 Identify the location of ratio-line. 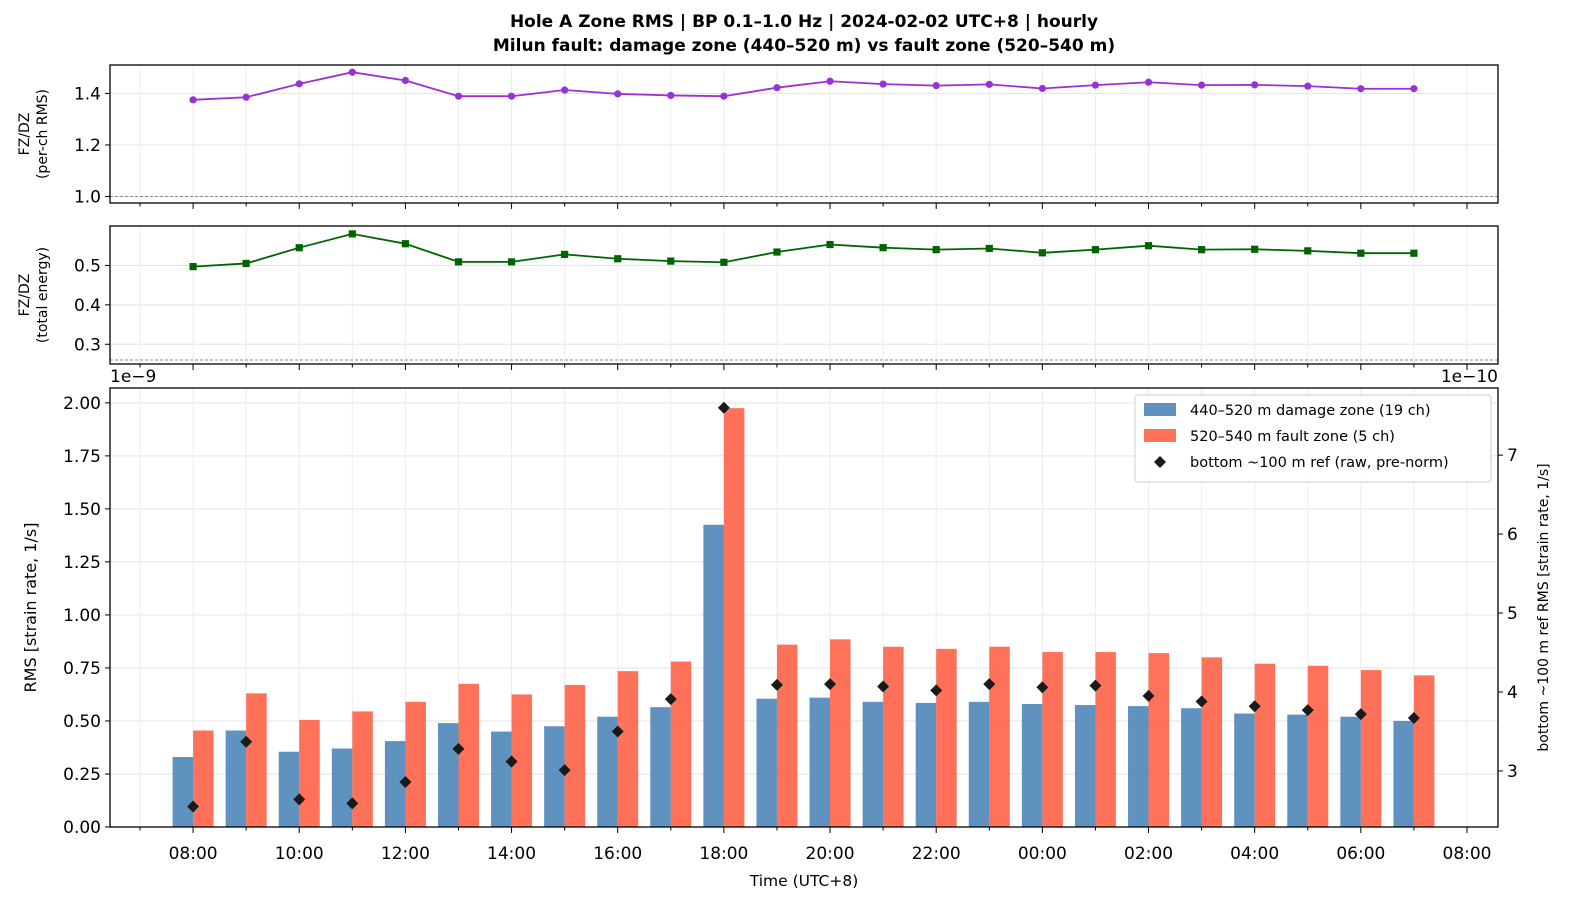
(803, 86).